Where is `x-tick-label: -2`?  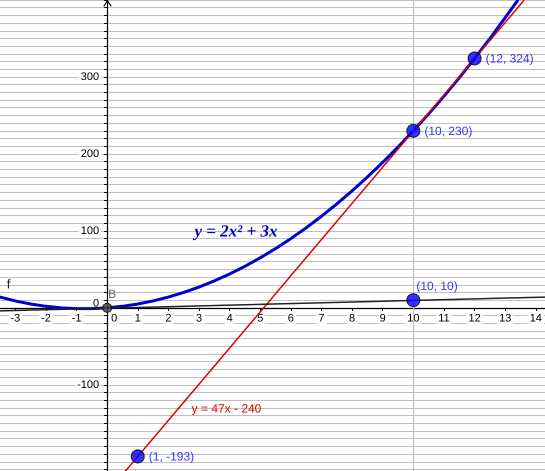 x-tick-label: -2 is located at coordinates (46, 318).